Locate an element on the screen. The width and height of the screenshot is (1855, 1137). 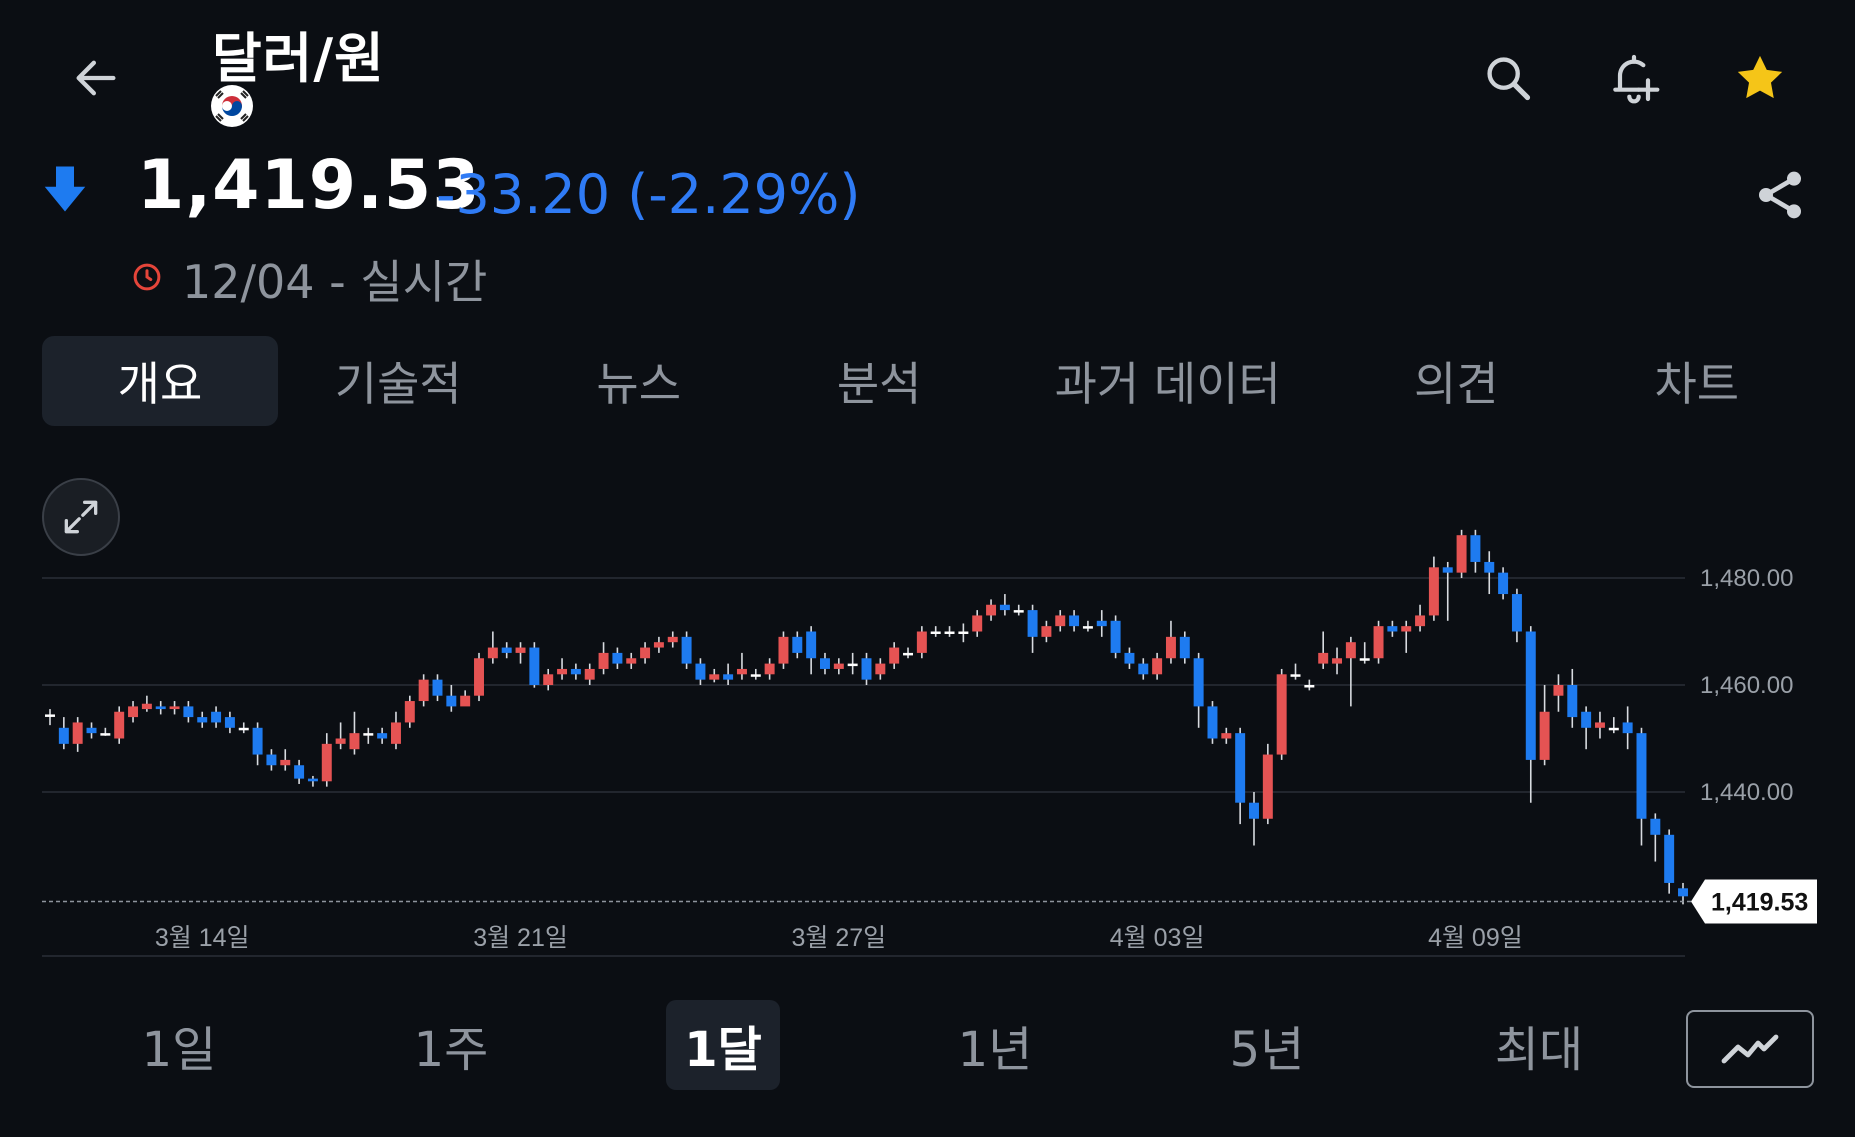
search-icon is located at coordinates (1509, 79).